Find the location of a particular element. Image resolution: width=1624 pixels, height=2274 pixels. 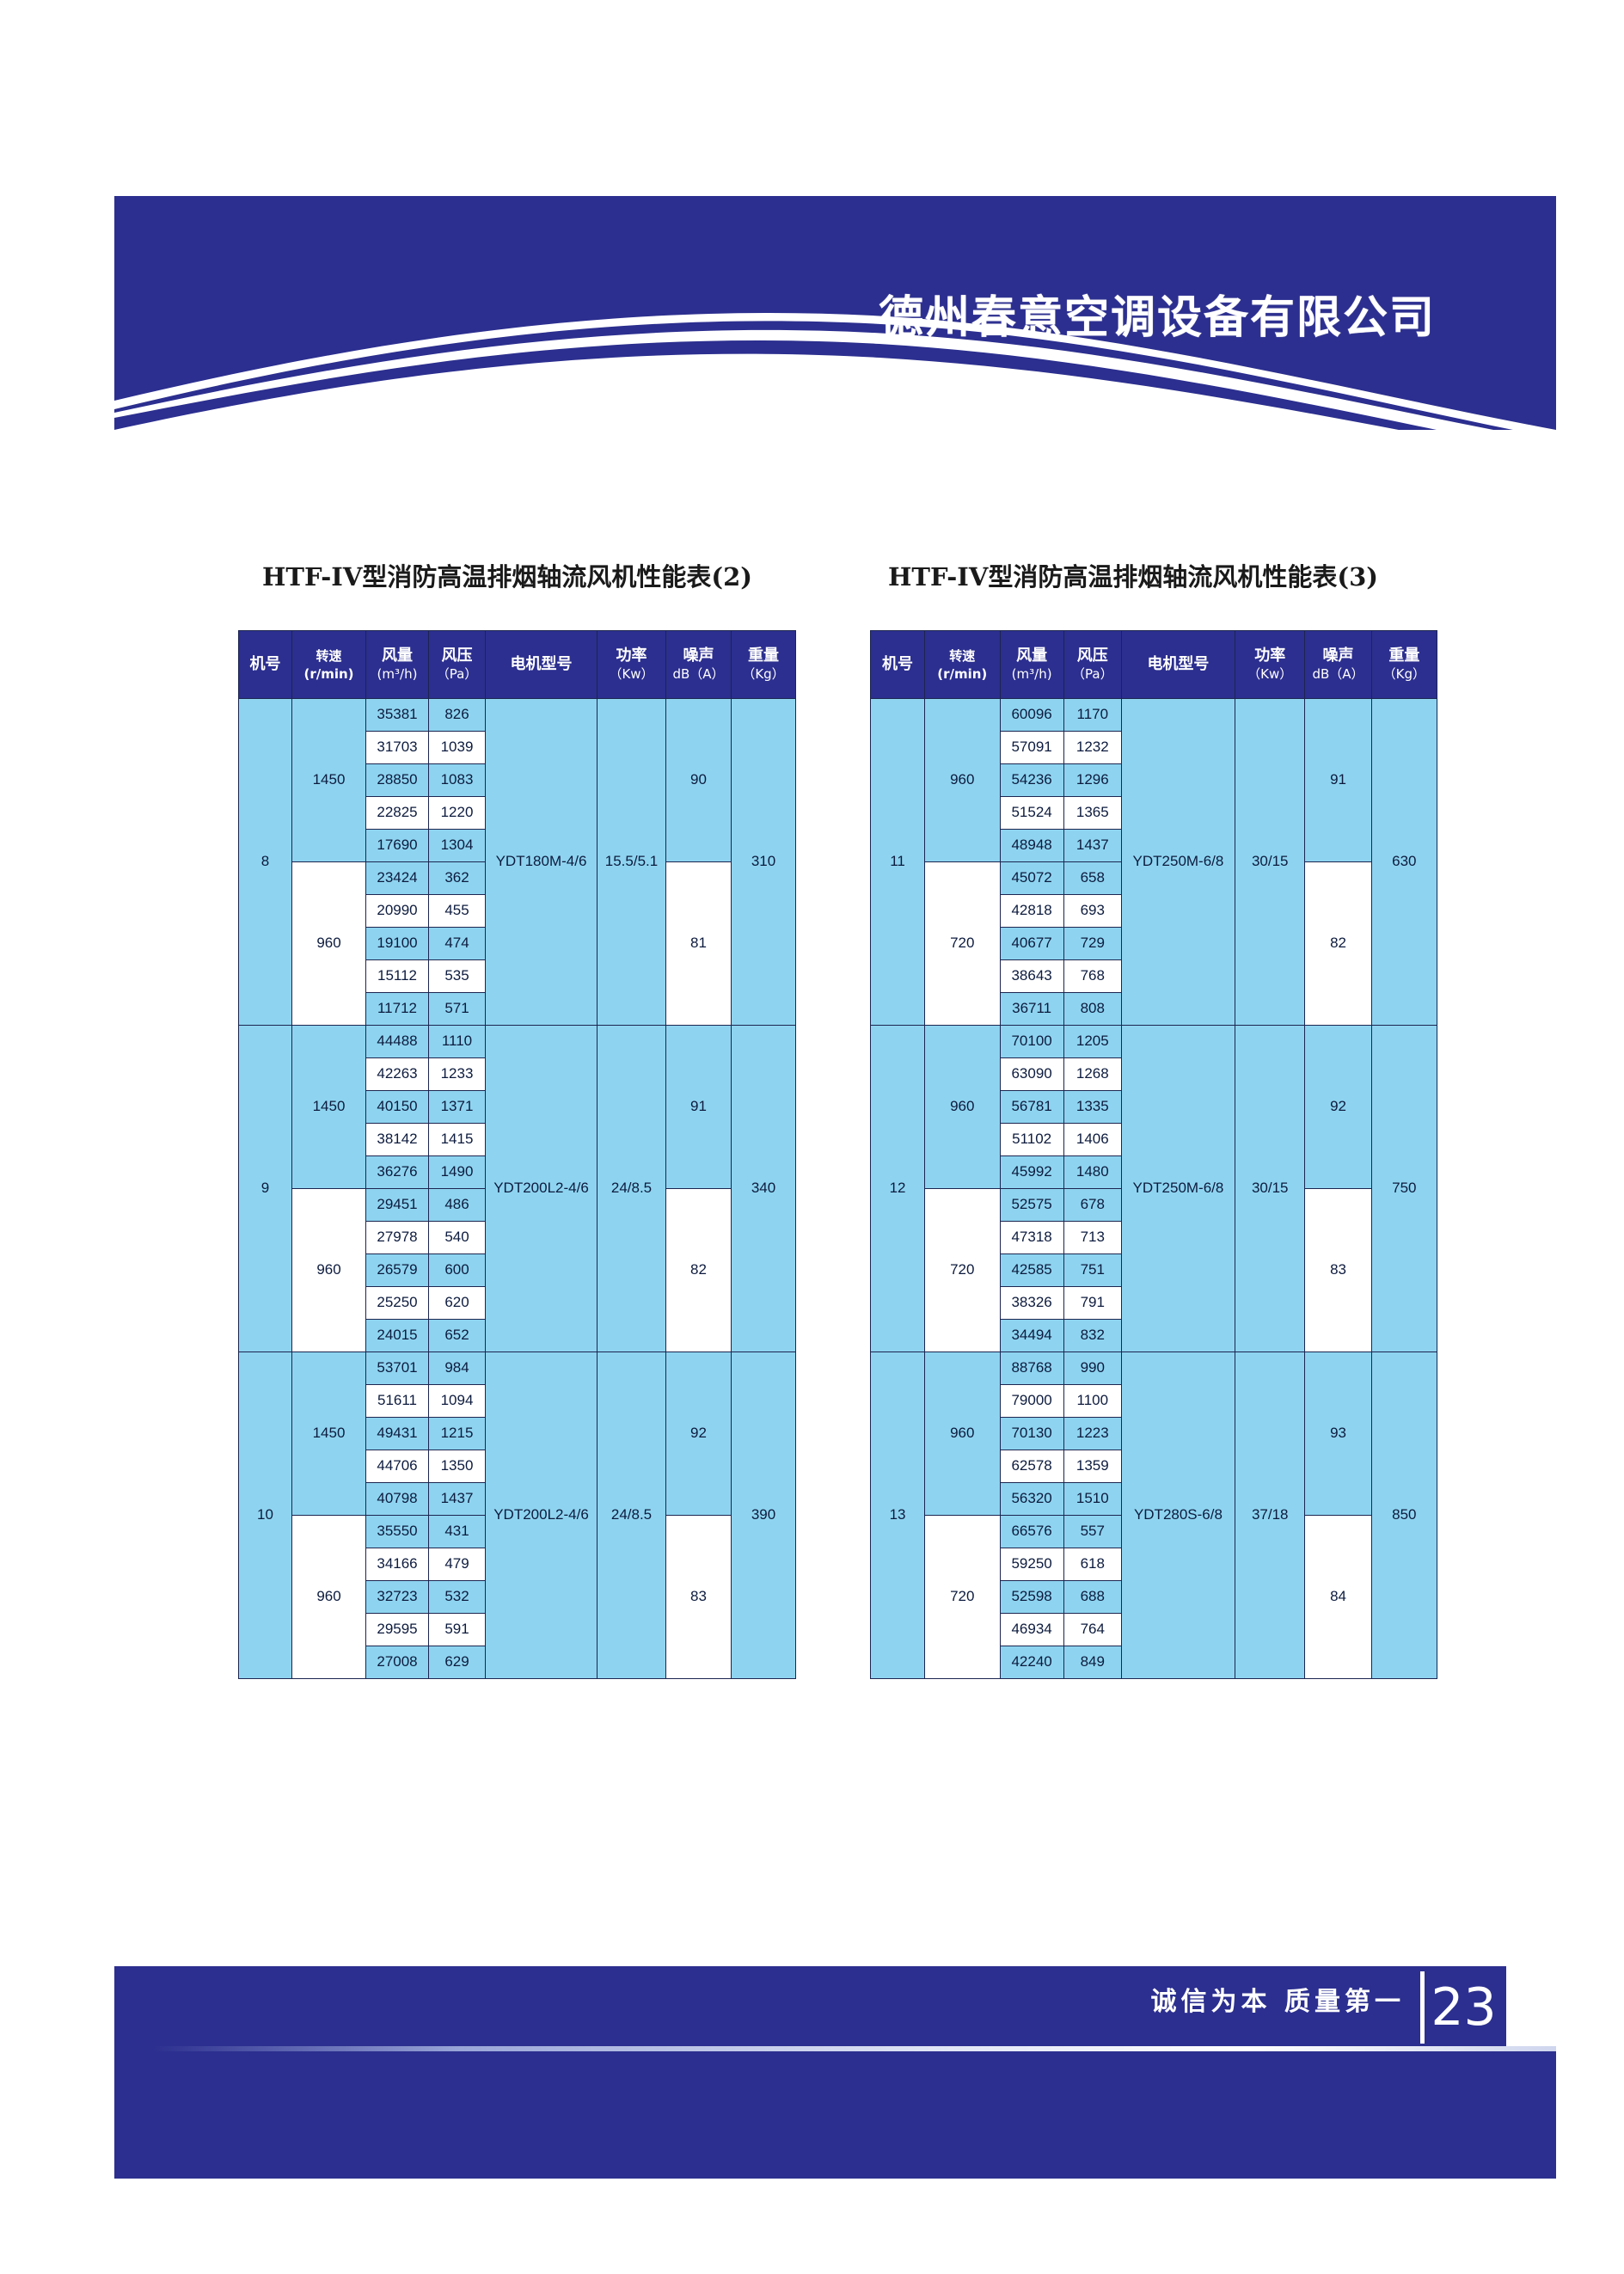

cell-pressure: 1437 is located at coordinates (1092, 845).